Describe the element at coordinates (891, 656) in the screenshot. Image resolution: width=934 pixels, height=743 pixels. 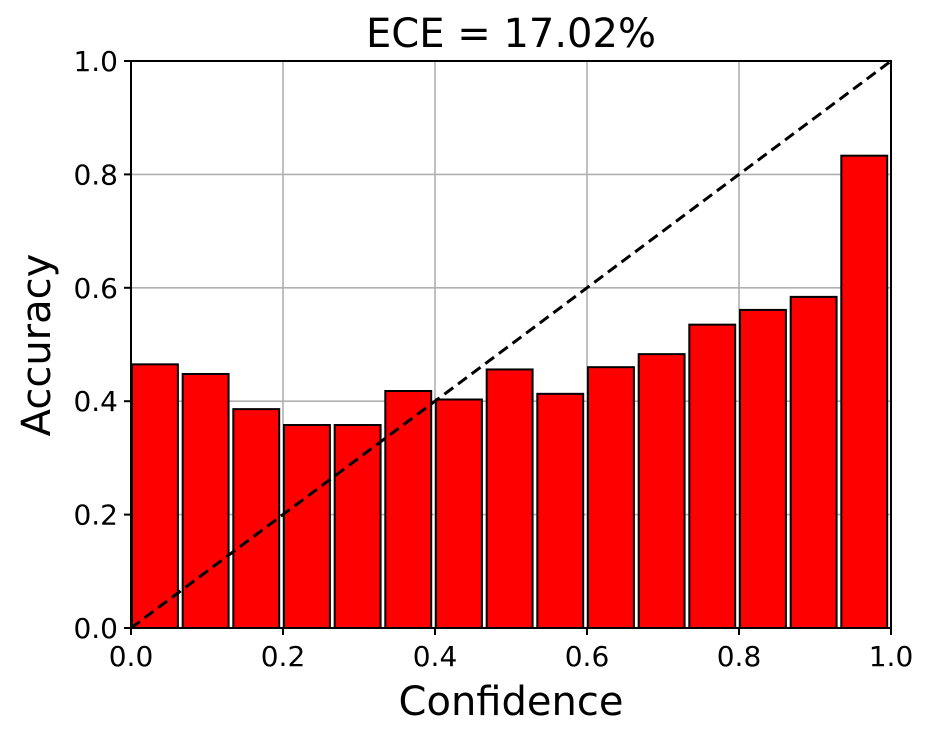
I see `x-tick-label-5: 1.0` at that location.